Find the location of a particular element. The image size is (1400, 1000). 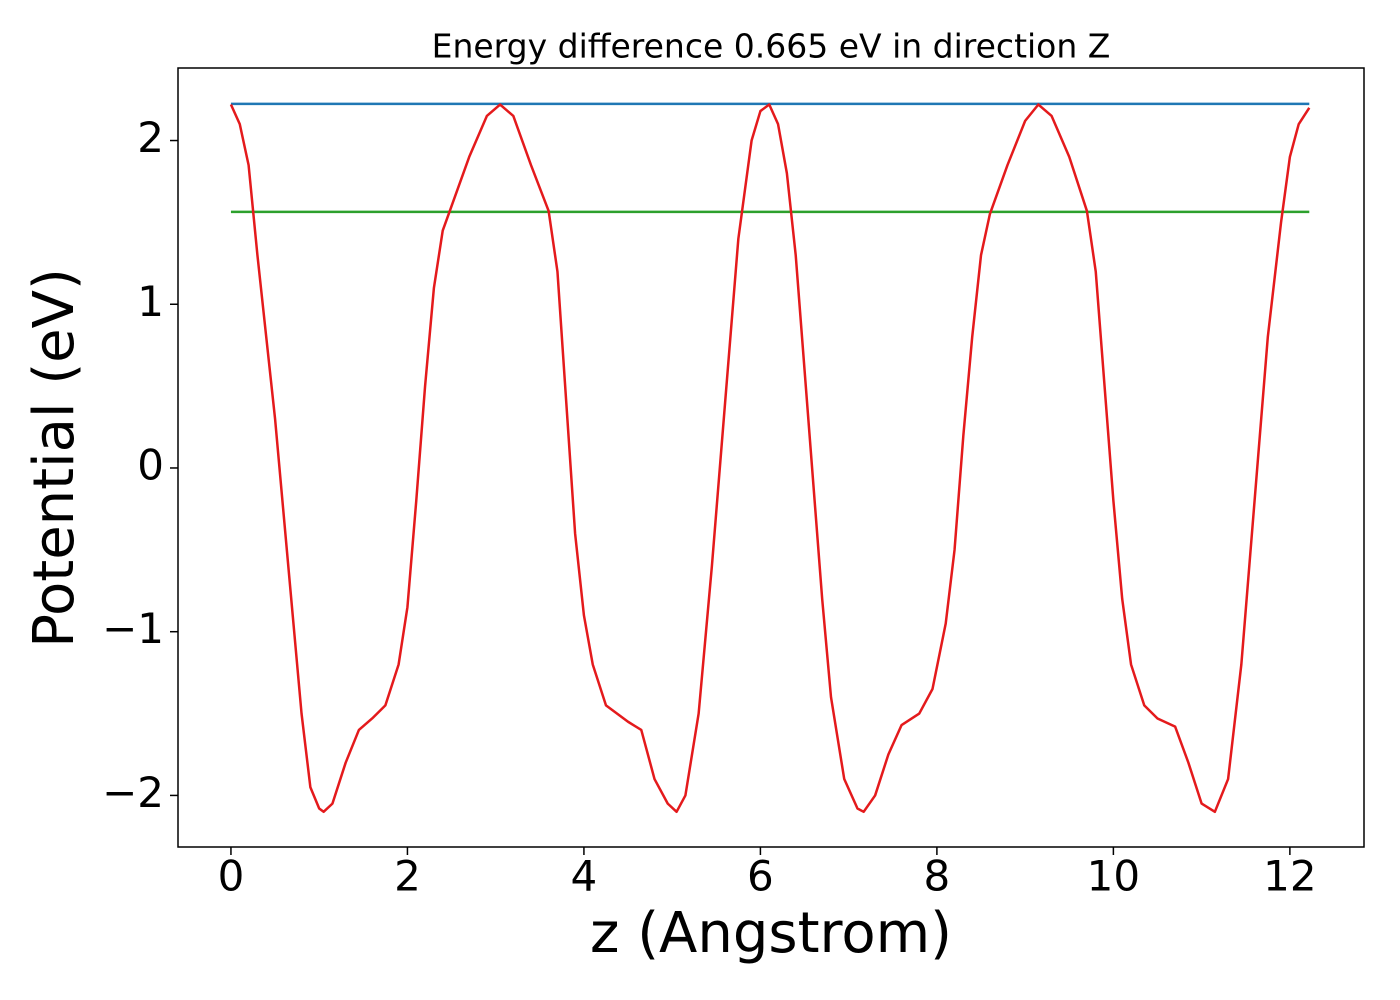

y-tick-label: 2 is located at coordinates (150, 137).